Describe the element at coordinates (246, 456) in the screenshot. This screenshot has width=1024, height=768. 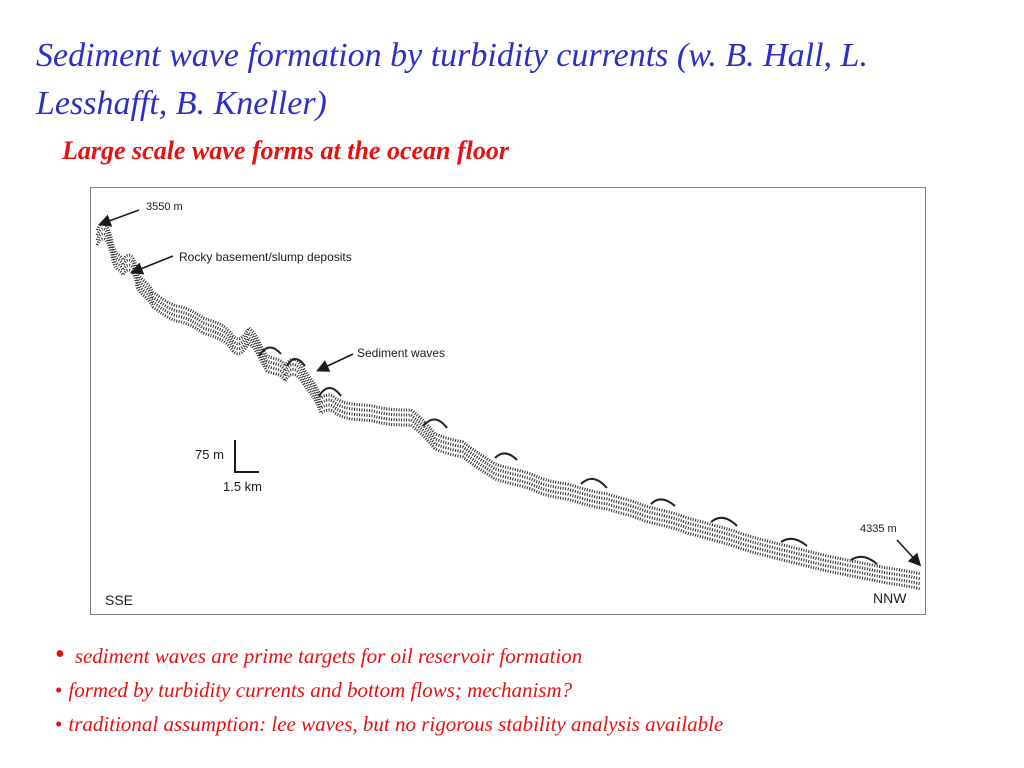
I see `scale-bar` at that location.